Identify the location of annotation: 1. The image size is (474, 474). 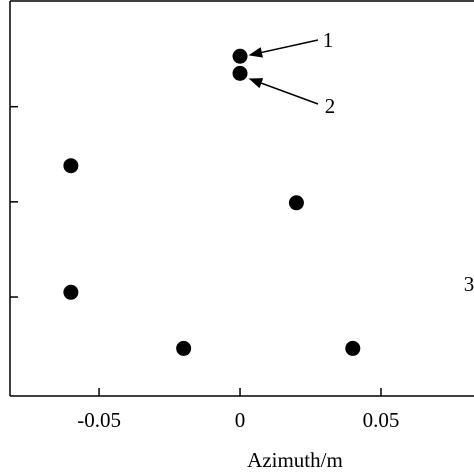
(328, 40).